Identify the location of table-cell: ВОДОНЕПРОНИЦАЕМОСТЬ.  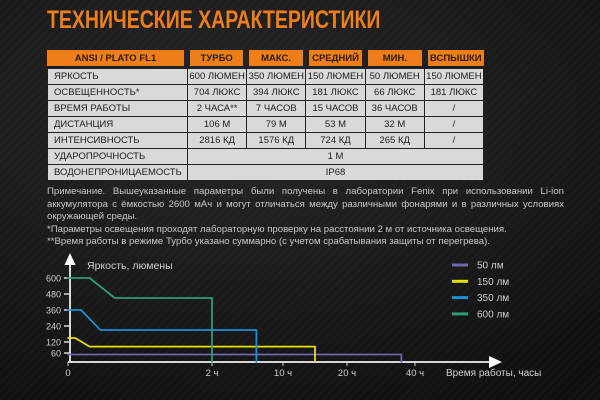
(117, 172).